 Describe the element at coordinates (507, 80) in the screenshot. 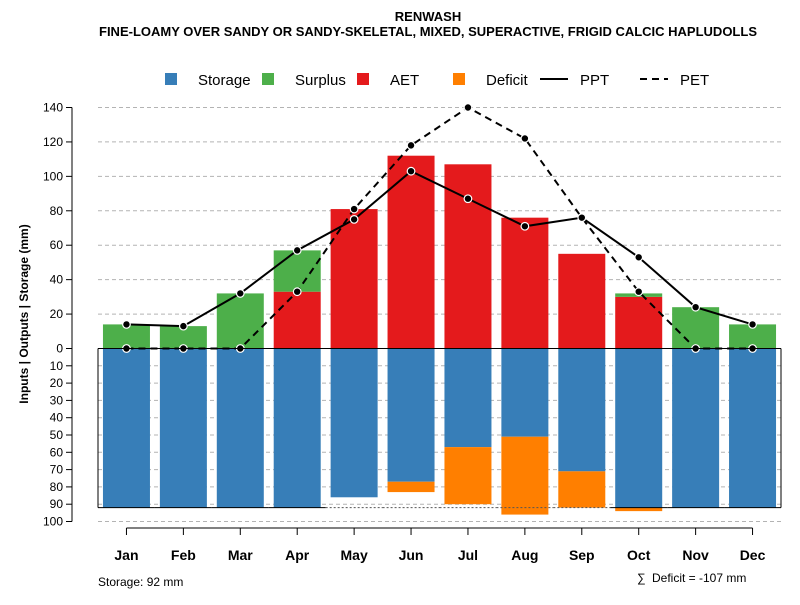

I see `legend-label-deficit: Deficit` at that location.